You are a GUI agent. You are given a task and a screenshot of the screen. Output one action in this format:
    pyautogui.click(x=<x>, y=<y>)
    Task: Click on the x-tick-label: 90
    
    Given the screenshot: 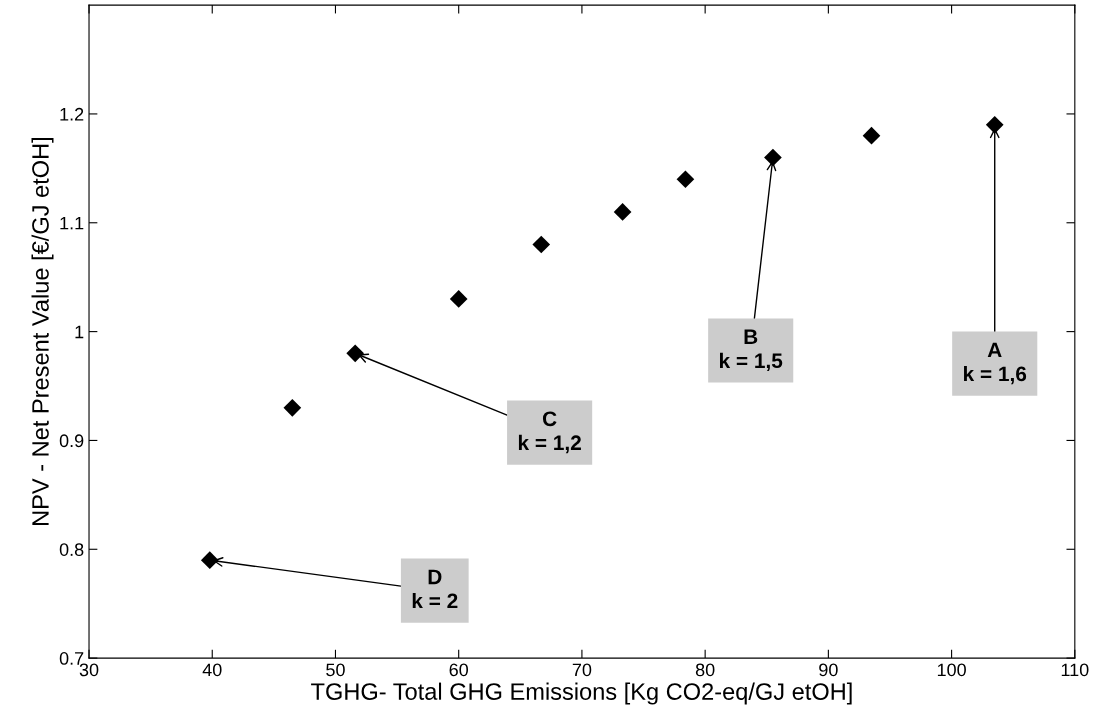 What is the action you would take?
    pyautogui.click(x=828, y=670)
    